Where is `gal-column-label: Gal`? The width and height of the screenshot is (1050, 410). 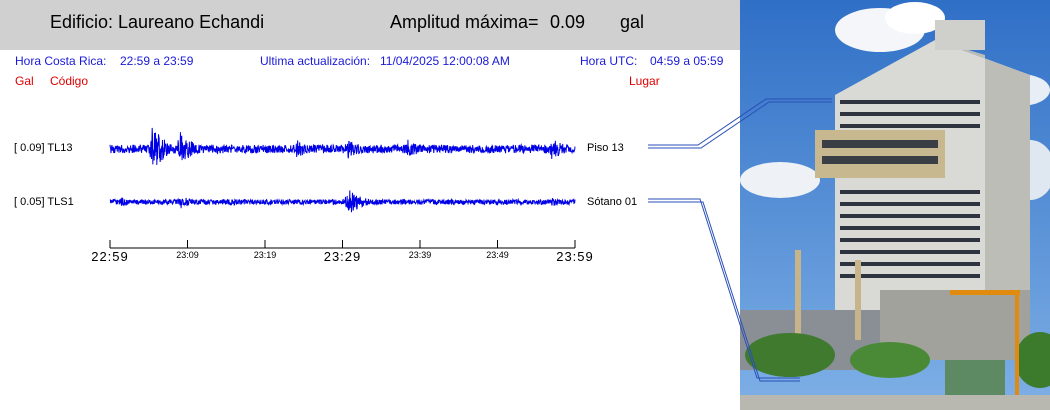
gal-column-label: Gal is located at coordinates (24, 81).